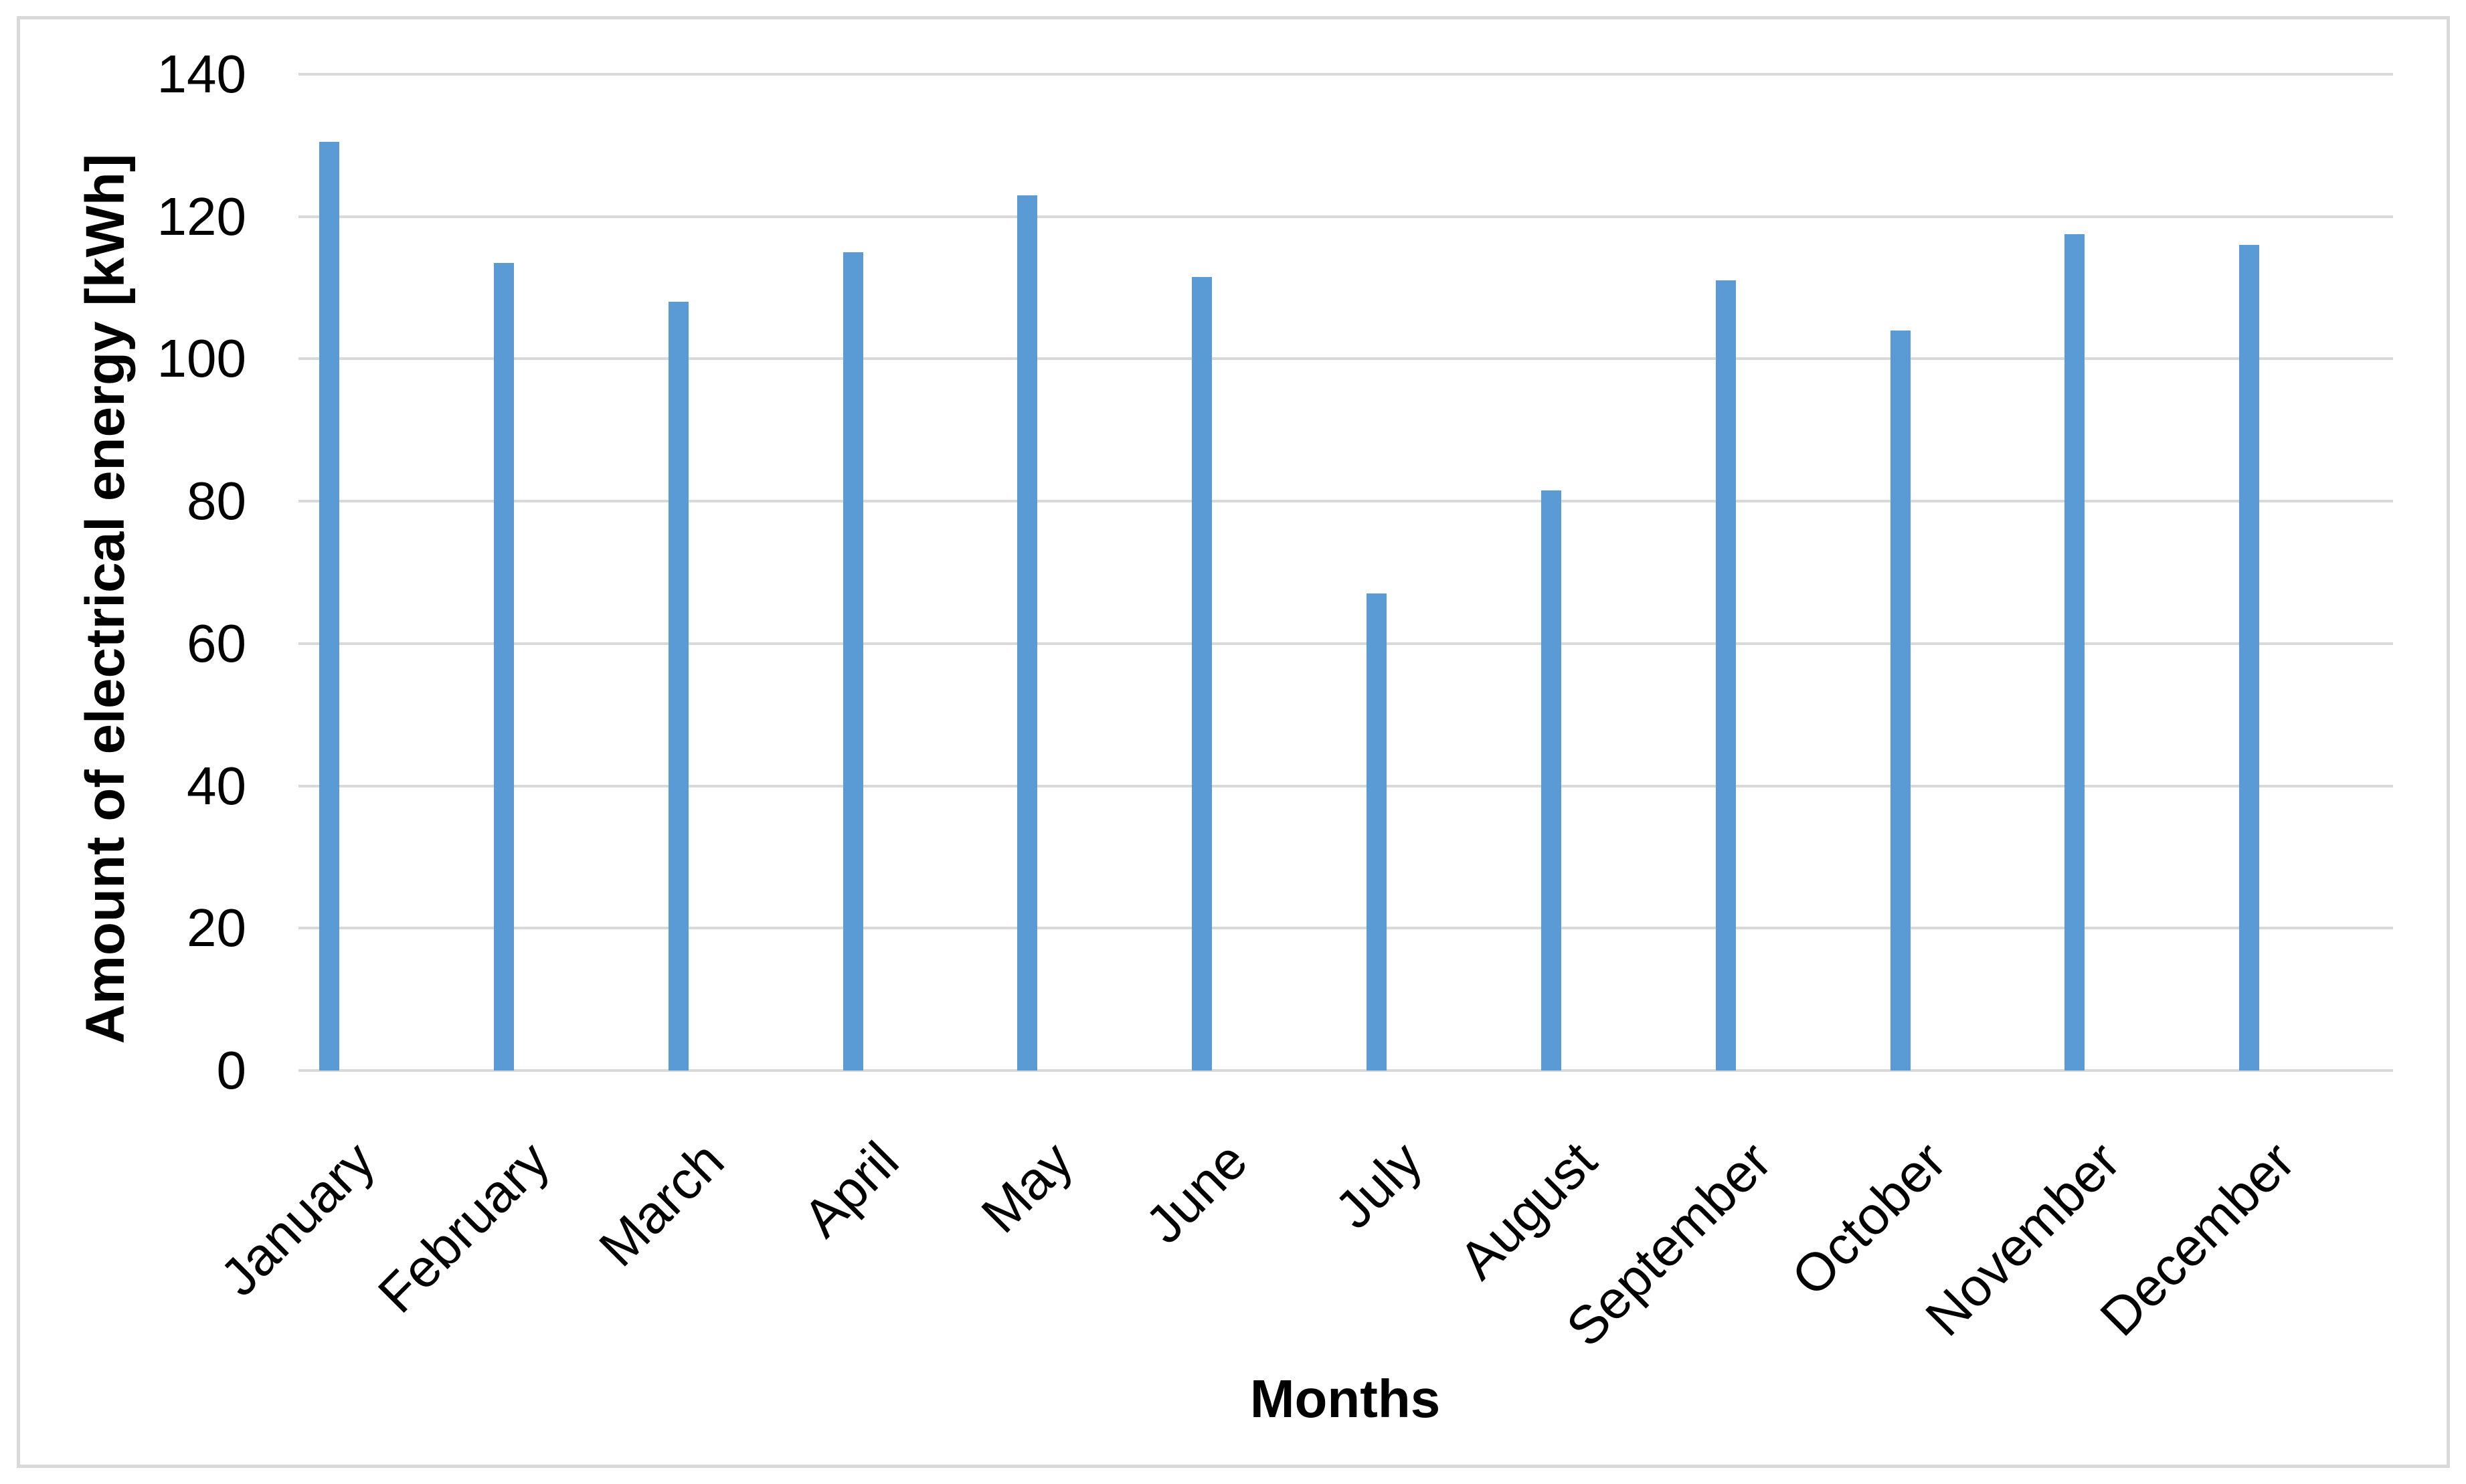 This screenshot has height=1484, width=2466. Describe the element at coordinates (105, 598) in the screenshot. I see `y-axis-title: Amount of electrical energy [kWh]` at that location.